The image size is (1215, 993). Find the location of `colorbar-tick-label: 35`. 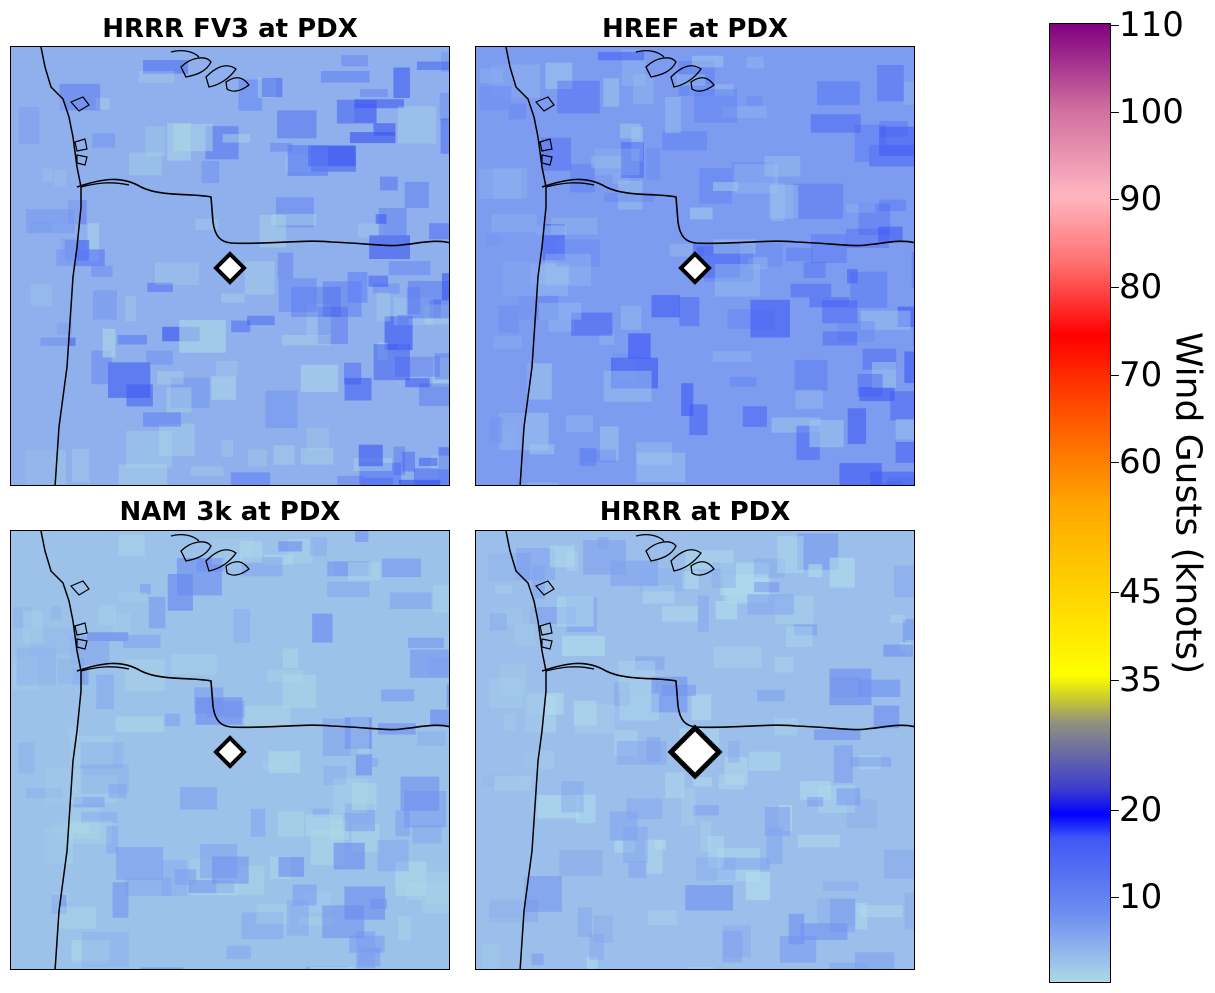

colorbar-tick-label: 35 is located at coordinates (1141, 680).